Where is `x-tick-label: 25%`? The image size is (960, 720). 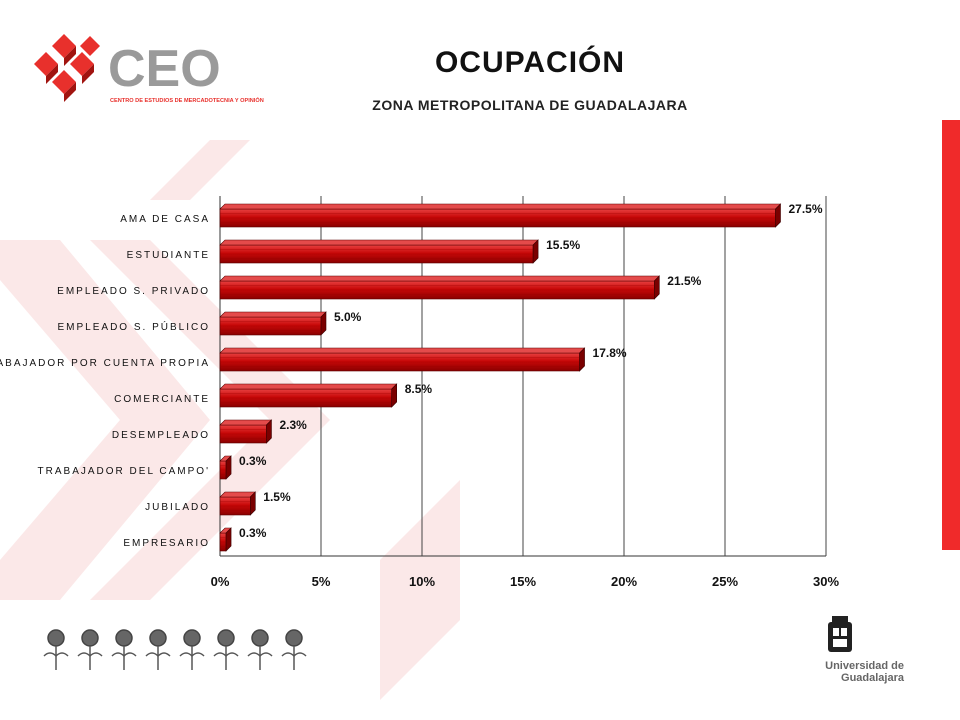 x-tick-label: 25% is located at coordinates (725, 581).